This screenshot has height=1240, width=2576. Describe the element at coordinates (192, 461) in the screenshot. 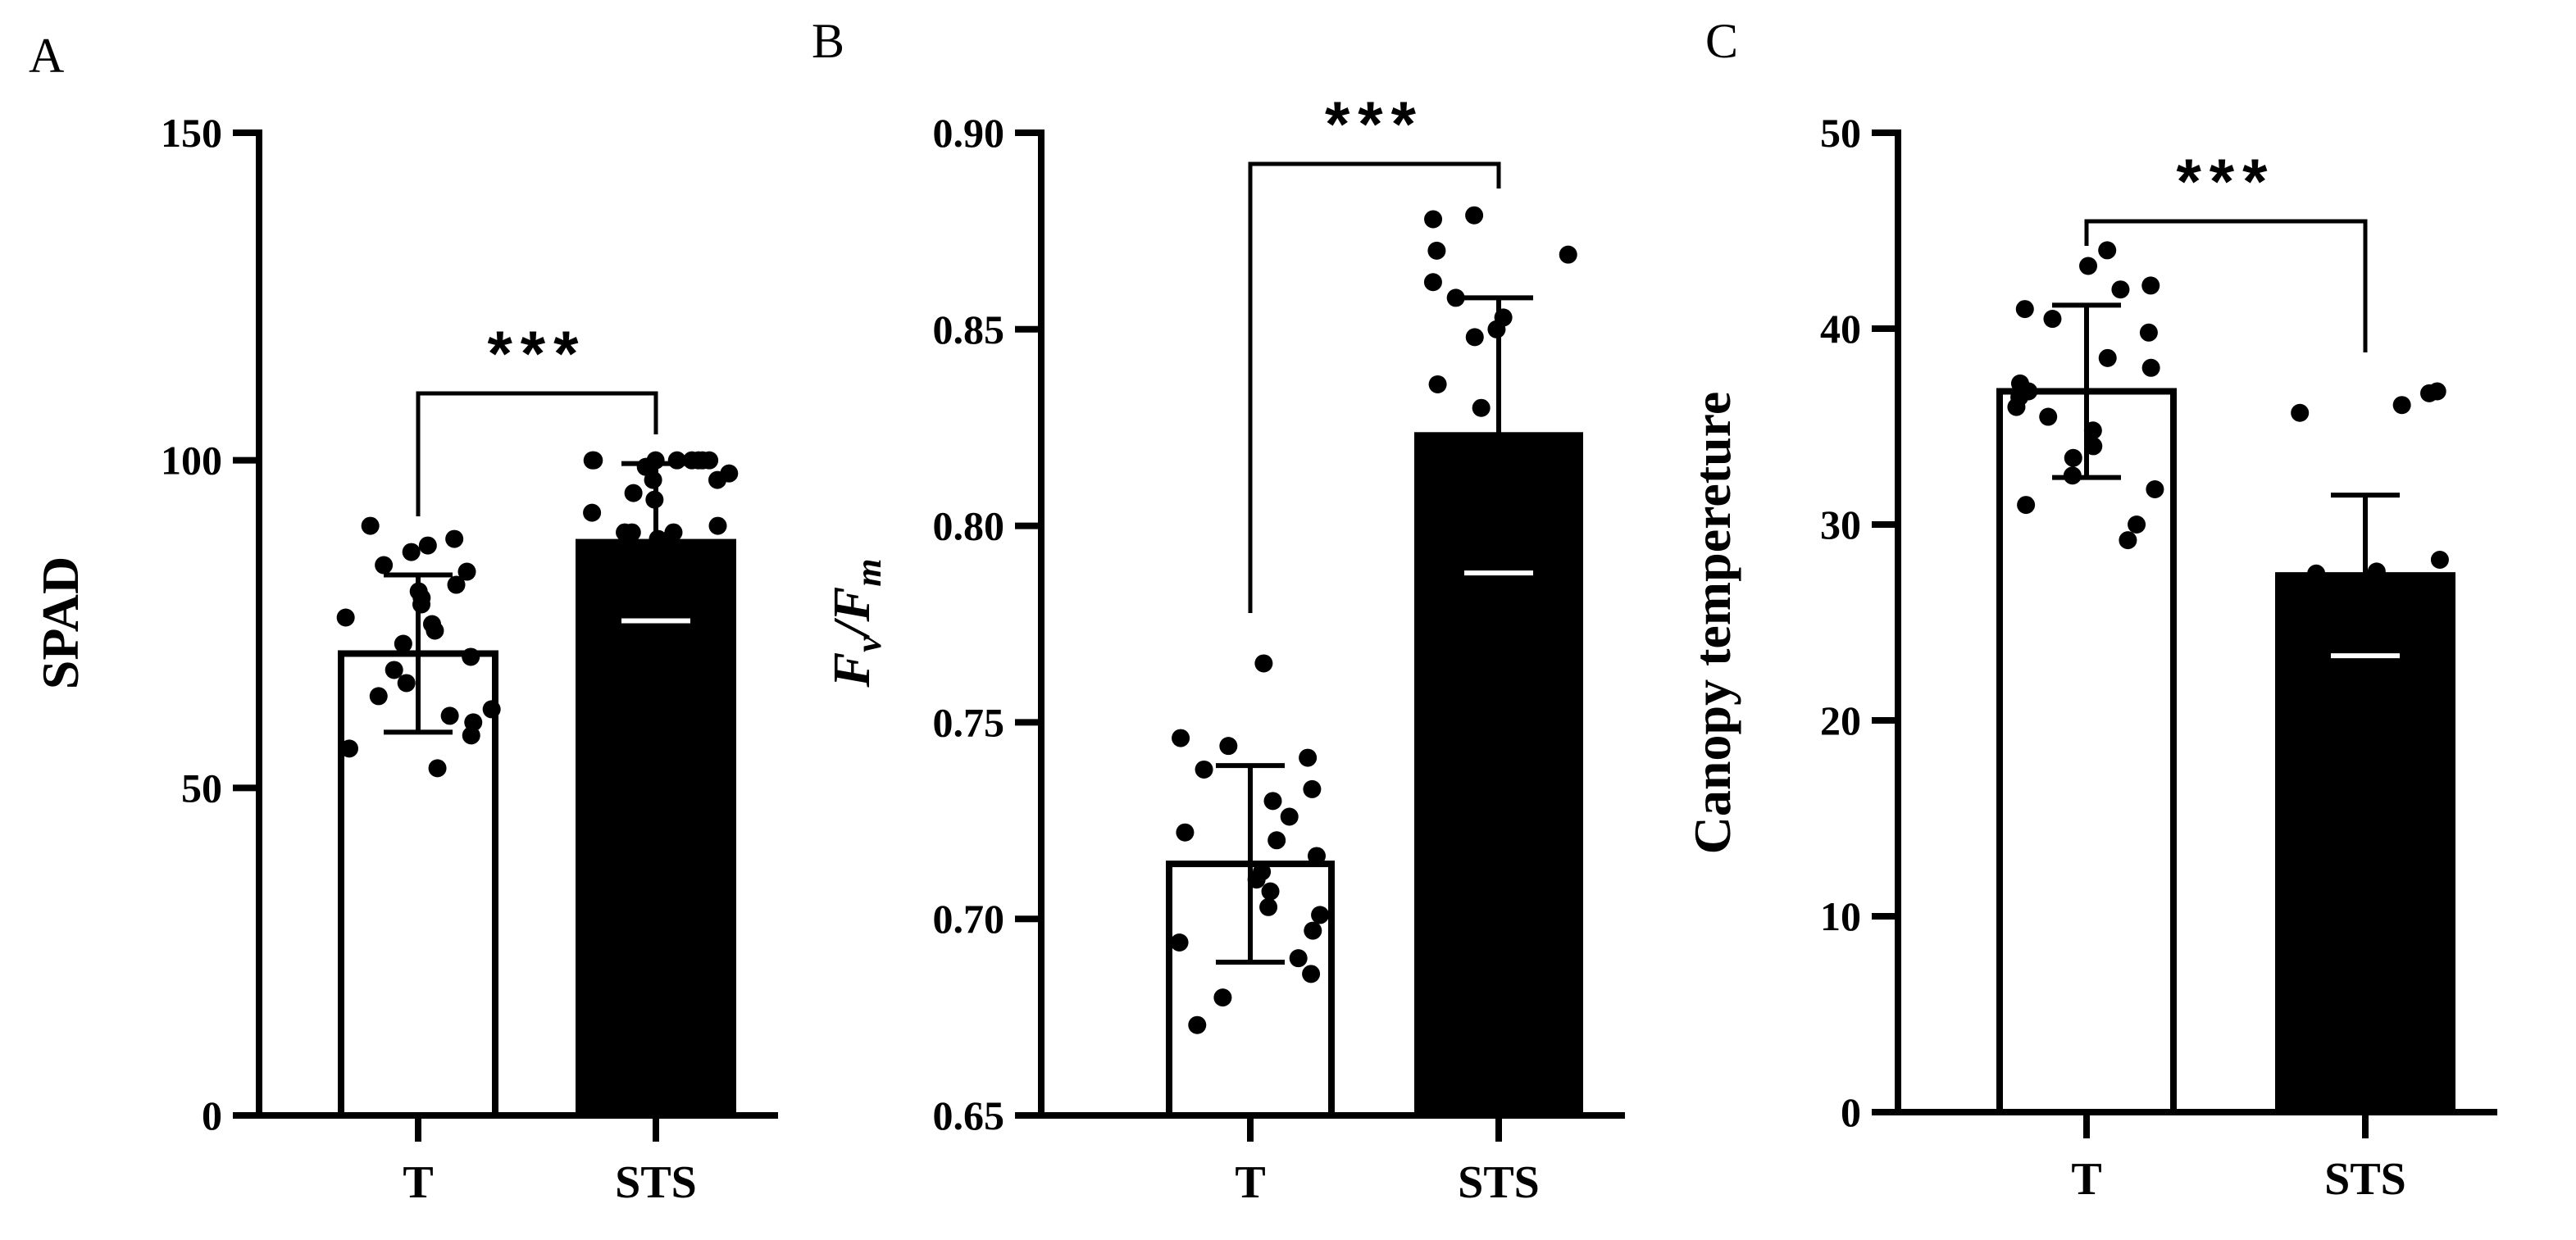

I see `y-tick-label: 100` at that location.